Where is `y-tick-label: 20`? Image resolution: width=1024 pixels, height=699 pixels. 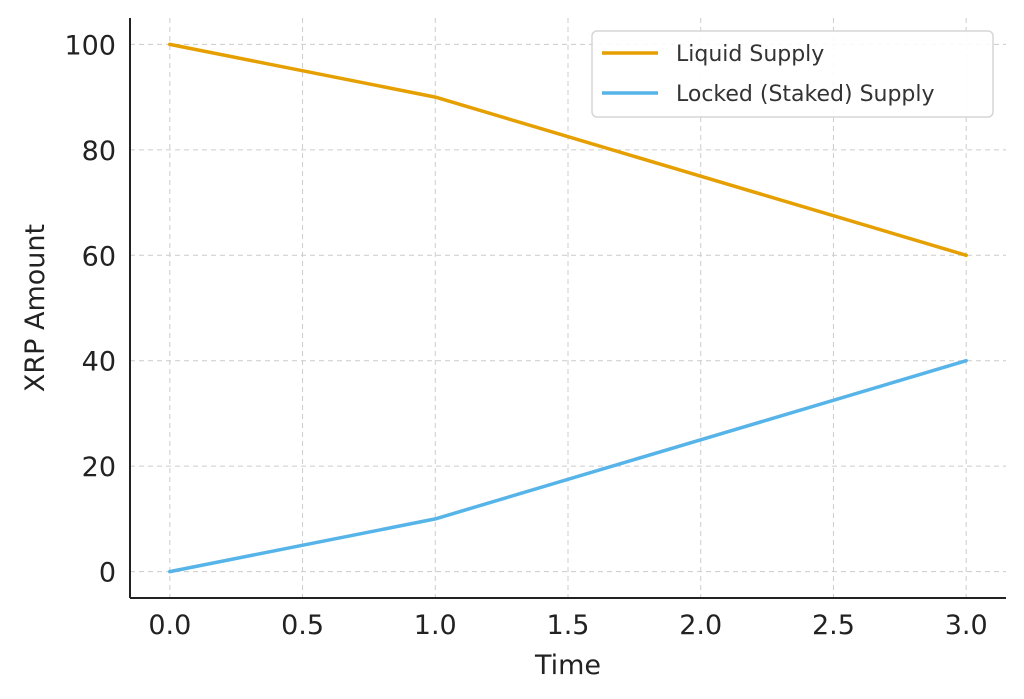 y-tick-label: 20 is located at coordinates (99, 467).